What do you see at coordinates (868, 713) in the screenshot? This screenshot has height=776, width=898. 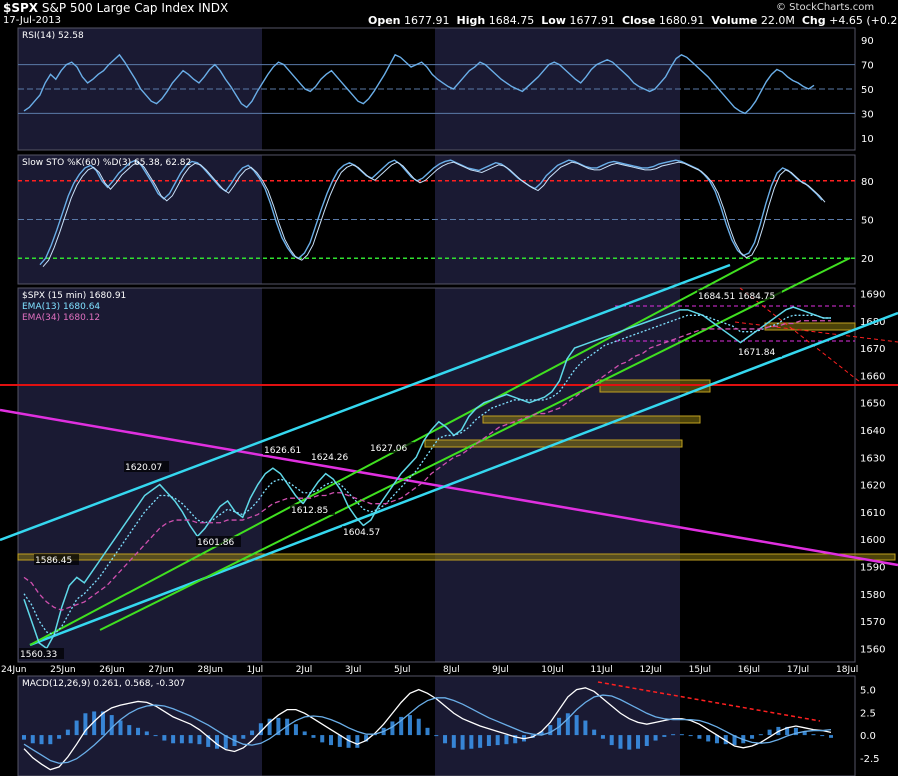 I see `macd-tick-label: 2.5` at bounding box center [868, 713].